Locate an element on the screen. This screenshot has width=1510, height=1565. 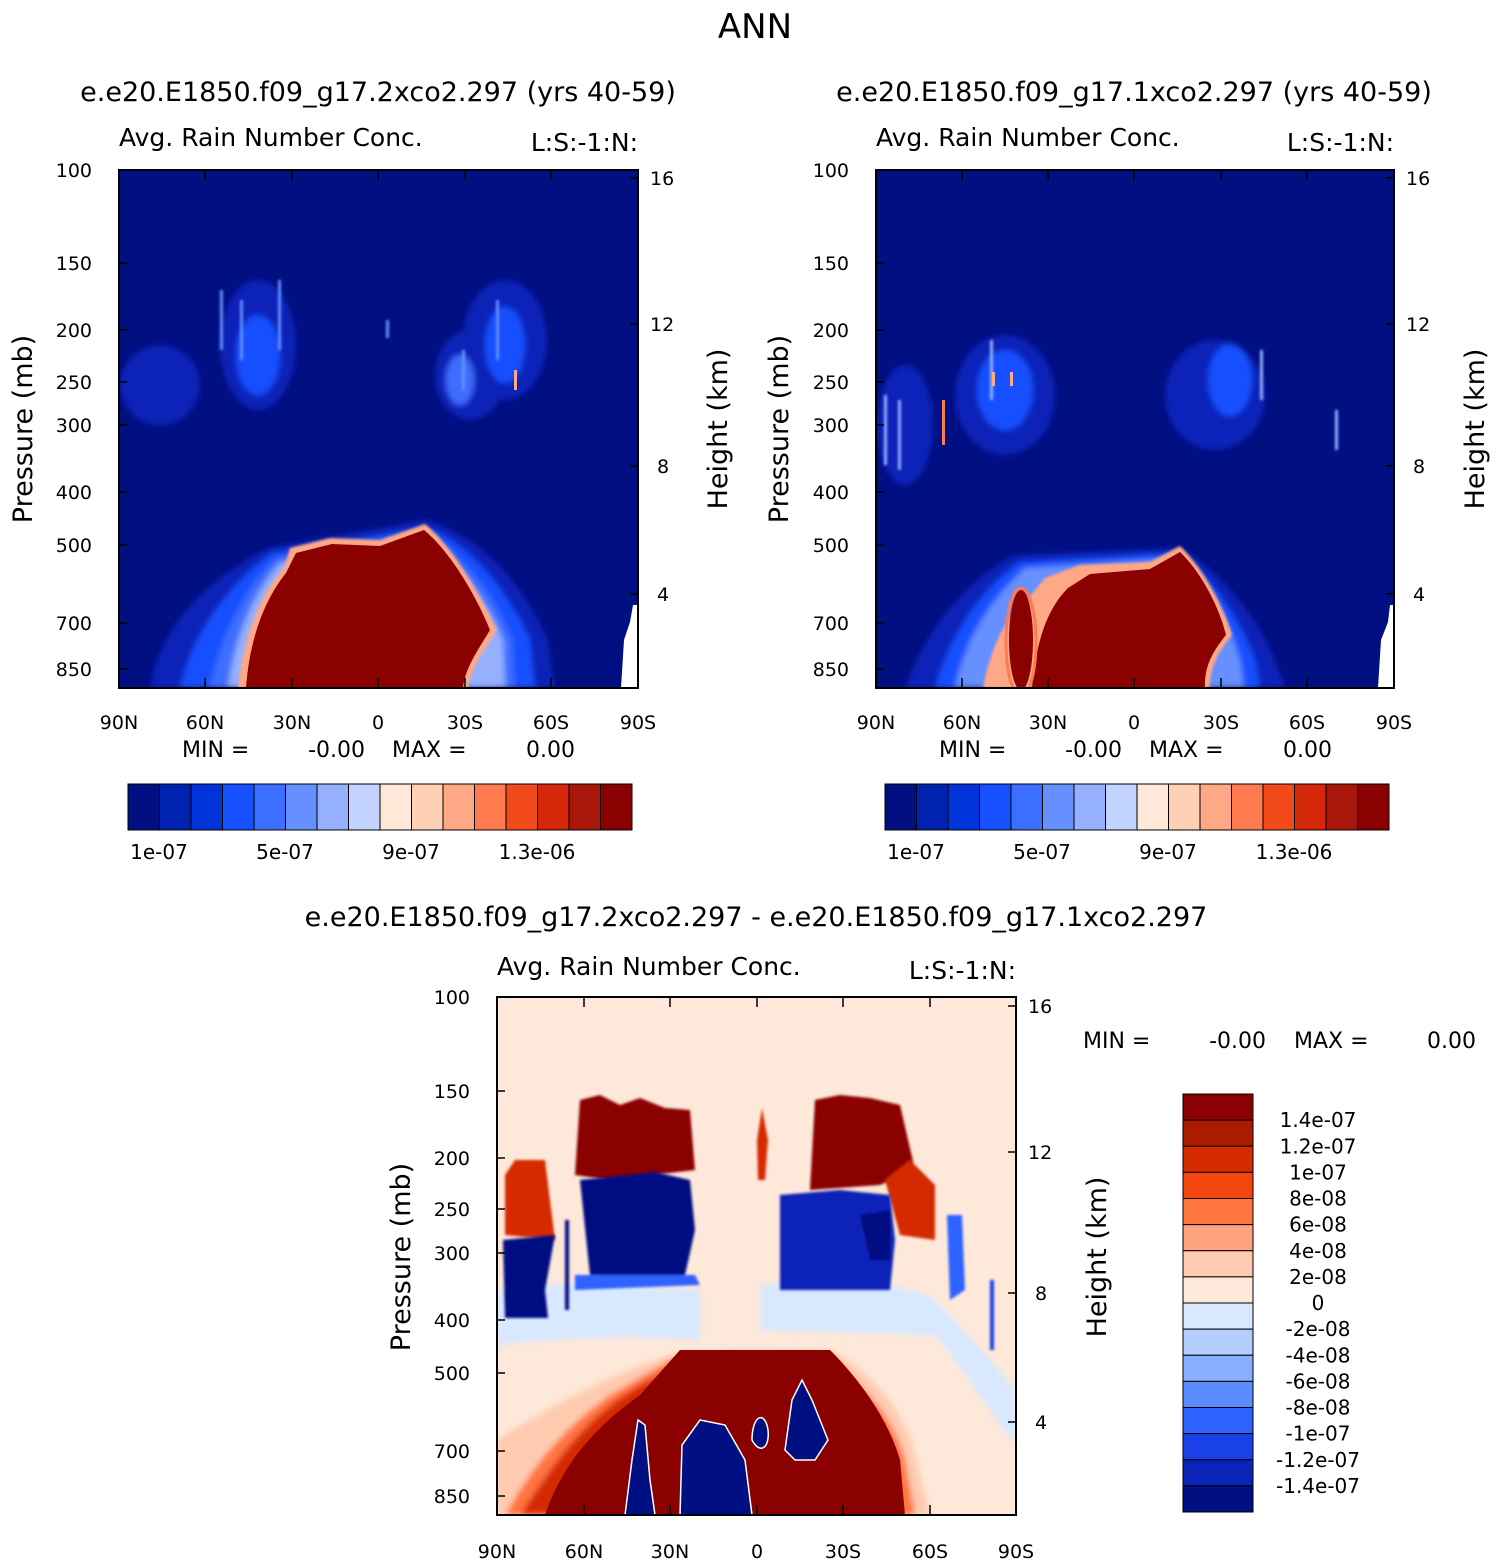
colorbar-label: 5e-07 is located at coordinates (1042, 852).